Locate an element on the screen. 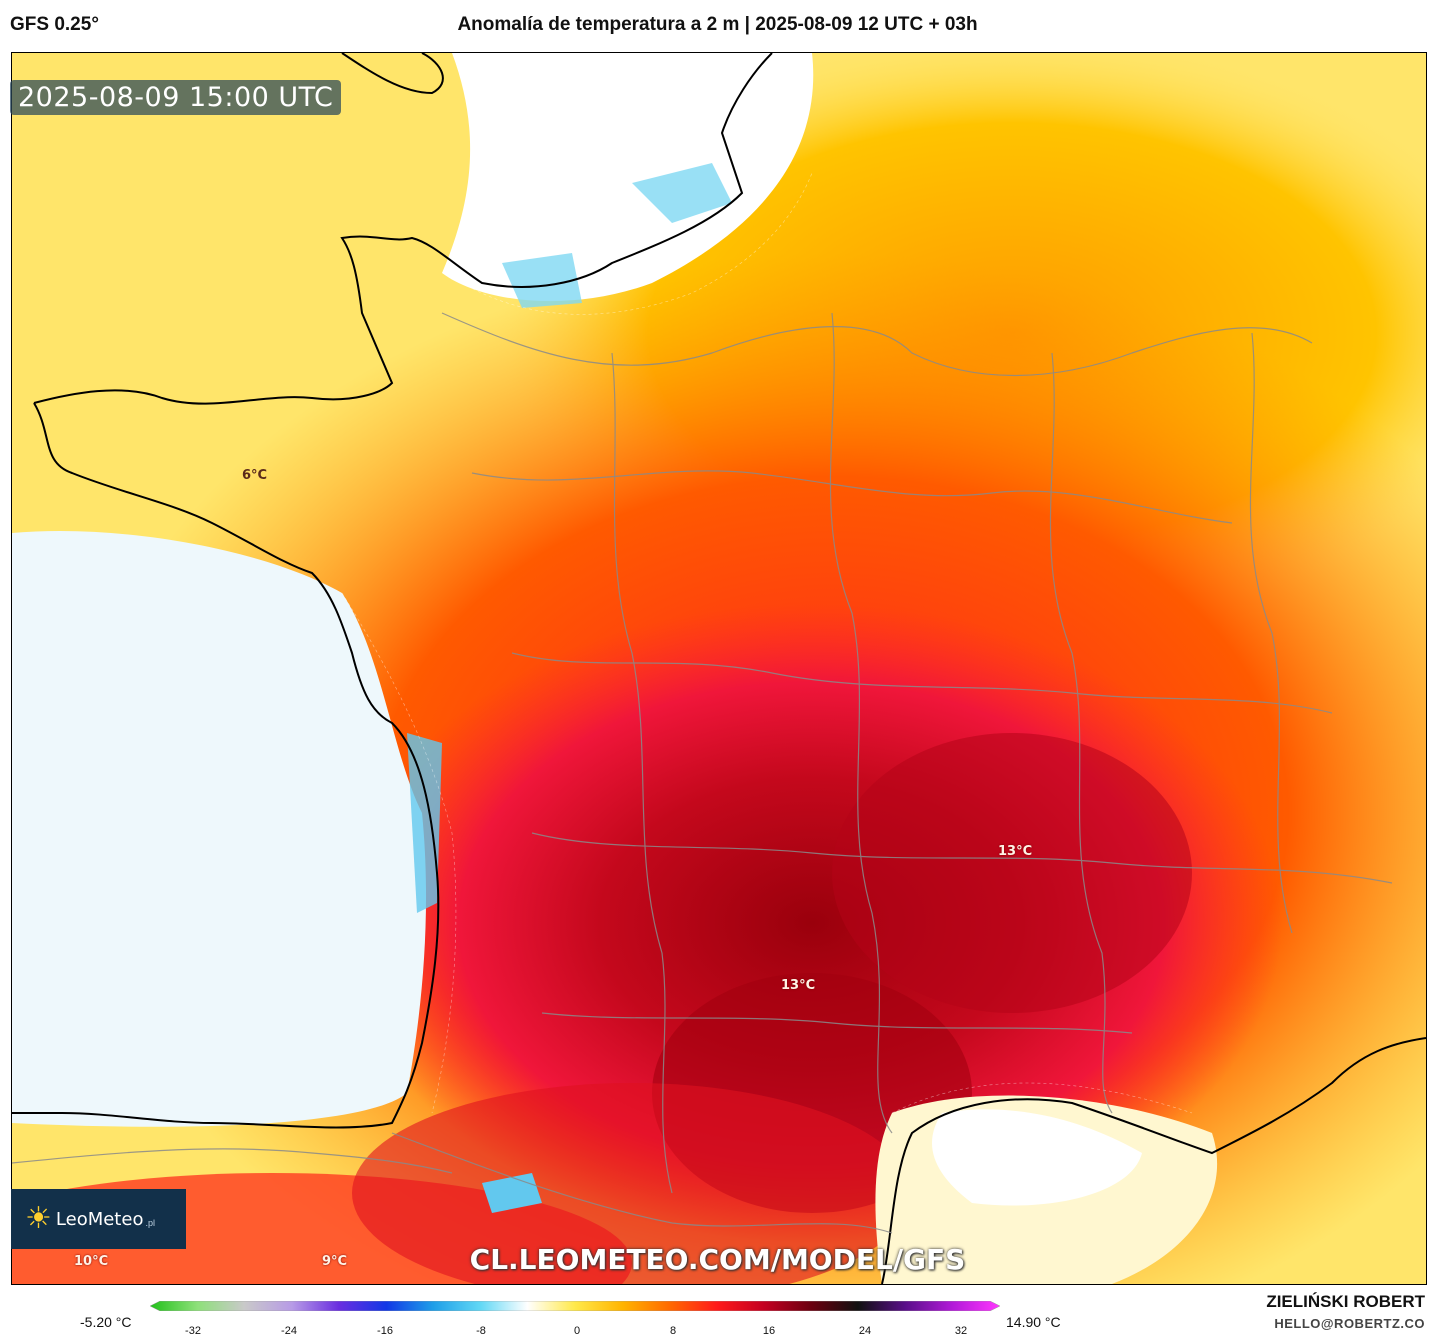 This screenshot has height=1339, width=1435. anomaly-label-spain-west: 10°C is located at coordinates (91, 1261).